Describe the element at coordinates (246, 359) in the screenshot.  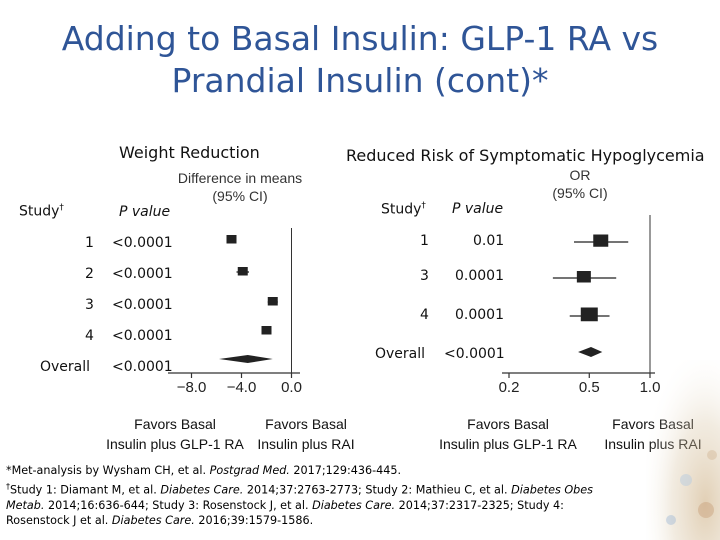
I see `weight-overall-diamond` at that location.